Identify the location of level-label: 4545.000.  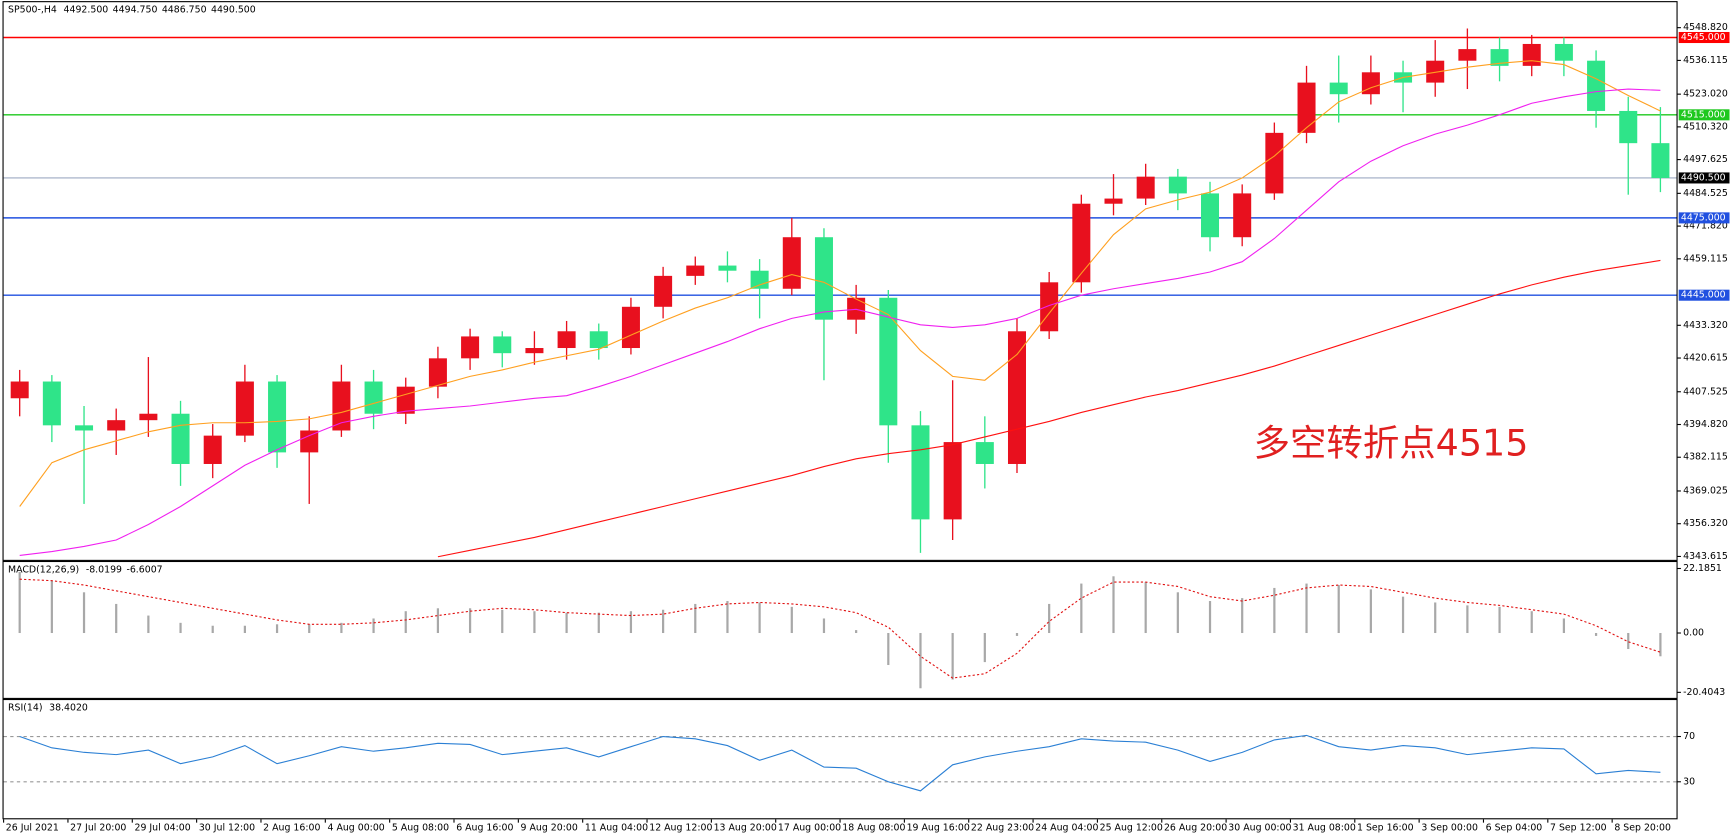
(1703, 37).